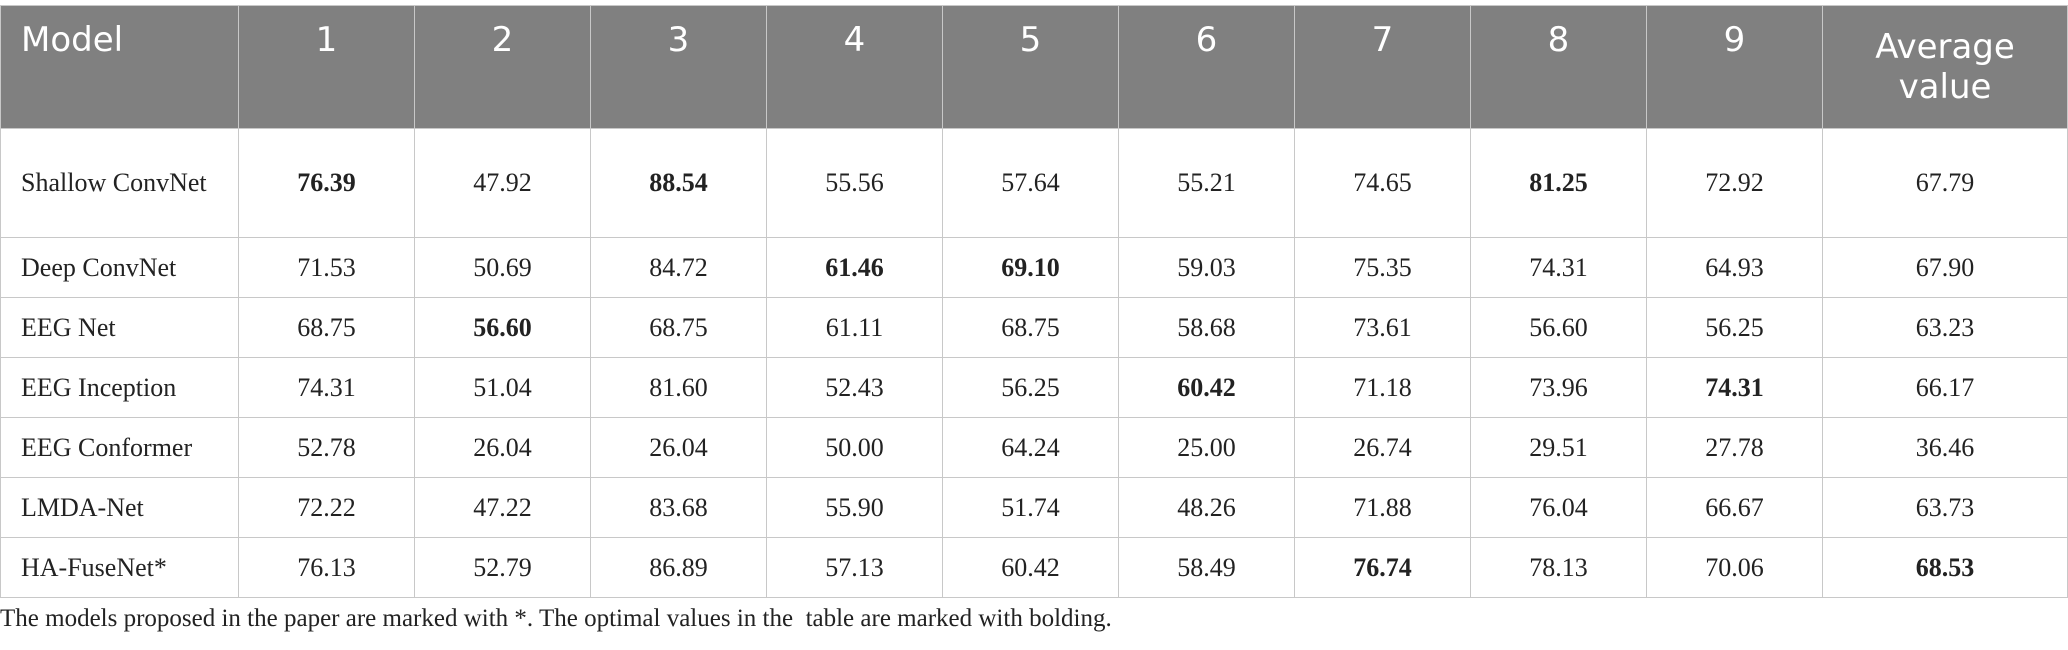 The image size is (2068, 650). What do you see at coordinates (678, 387) in the screenshot?
I see `subject-3-cell: 81.60` at bounding box center [678, 387].